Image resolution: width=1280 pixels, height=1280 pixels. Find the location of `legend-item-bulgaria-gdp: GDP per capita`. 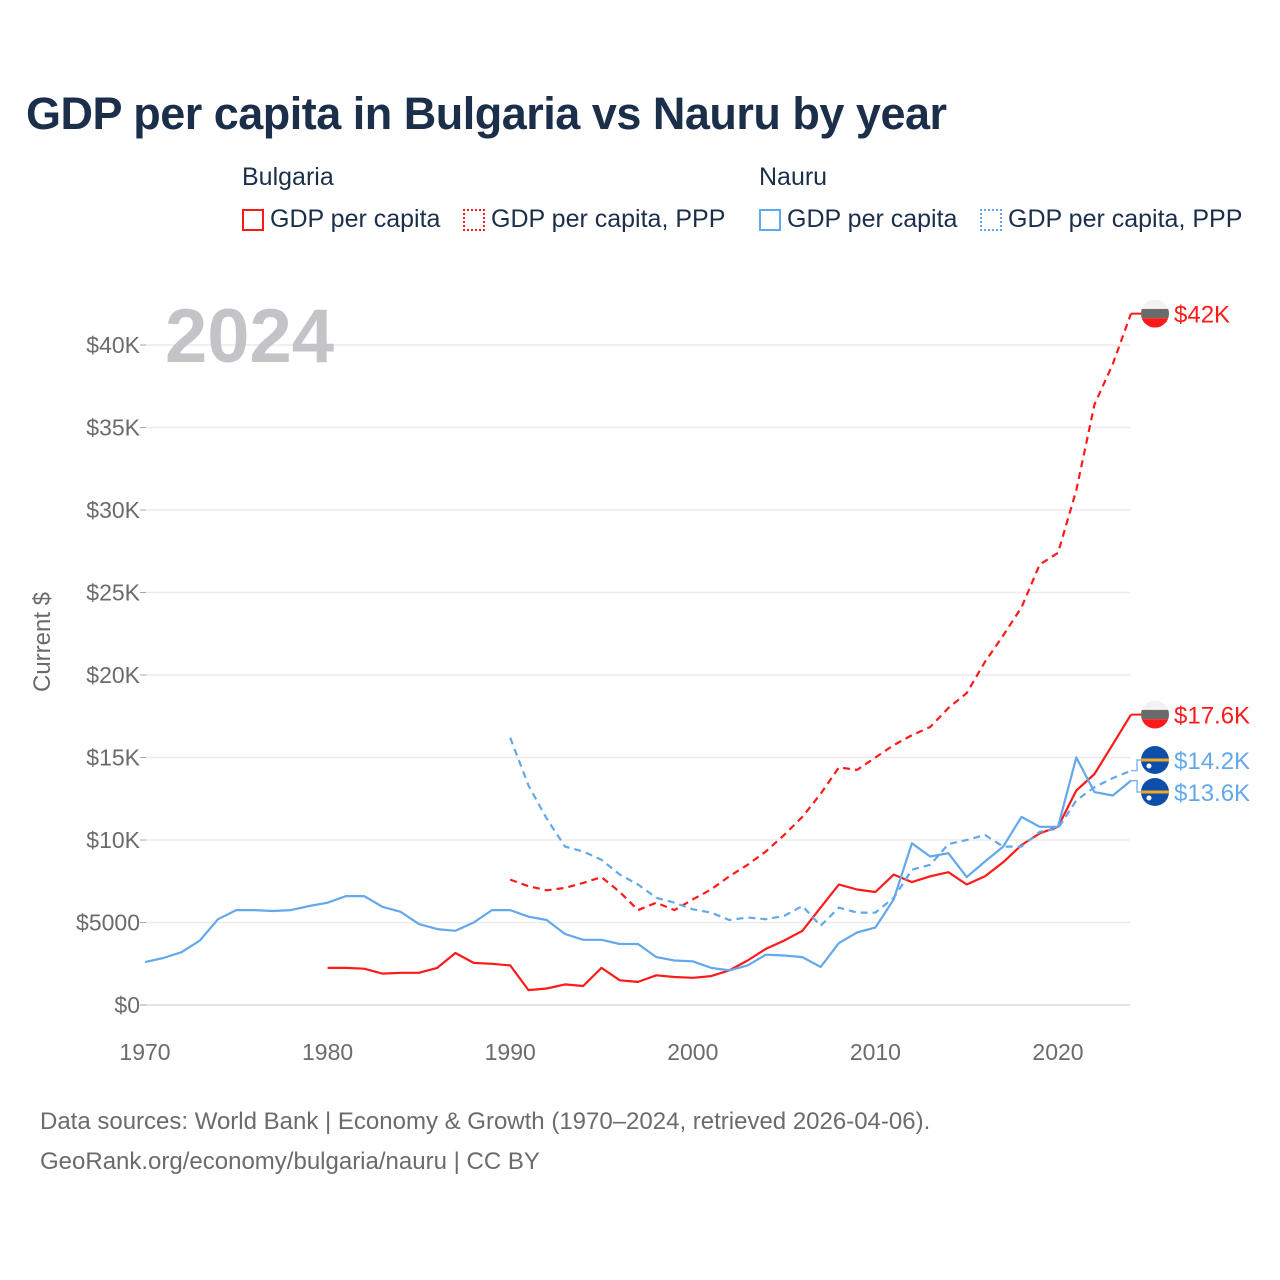

legend-item-bulgaria-gdp: GDP per capita is located at coordinates (341, 219).